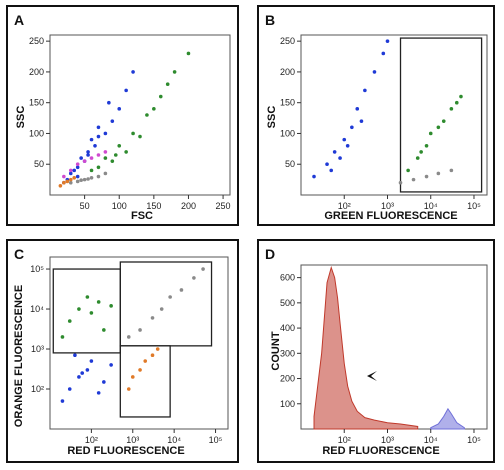 The image size is (504, 470). What do you see at coordinates (37, 309) in the screenshot?
I see `y-tick-label-c: 10⁴` at bounding box center [37, 309].